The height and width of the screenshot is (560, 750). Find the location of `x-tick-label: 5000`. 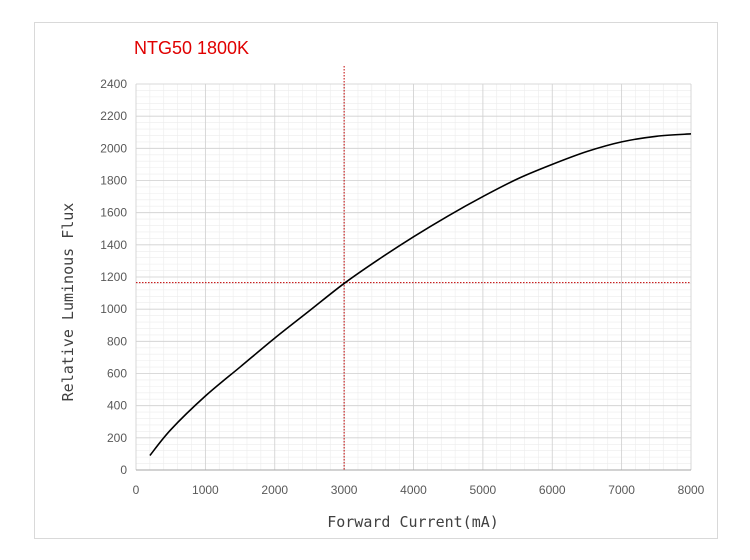

x-tick-label: 5000 is located at coordinates (483, 490).